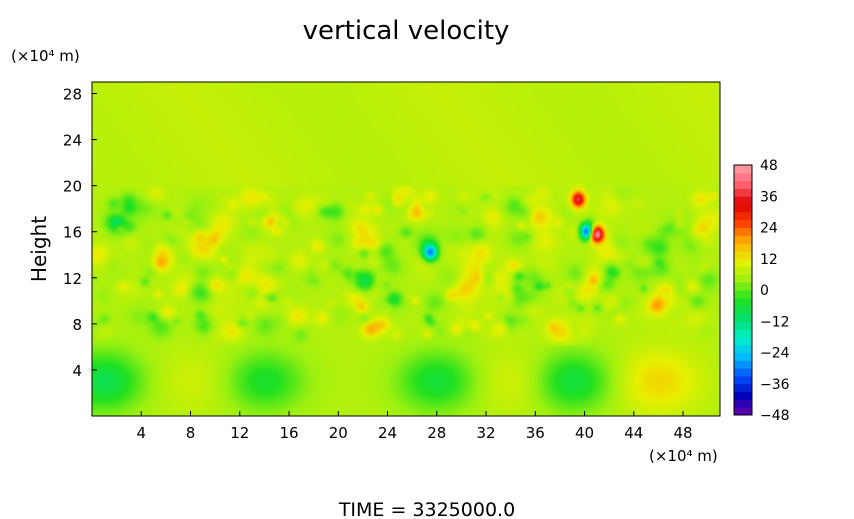 The image size is (854, 519). I want to click on y-tick-label: 16, so click(72, 233).